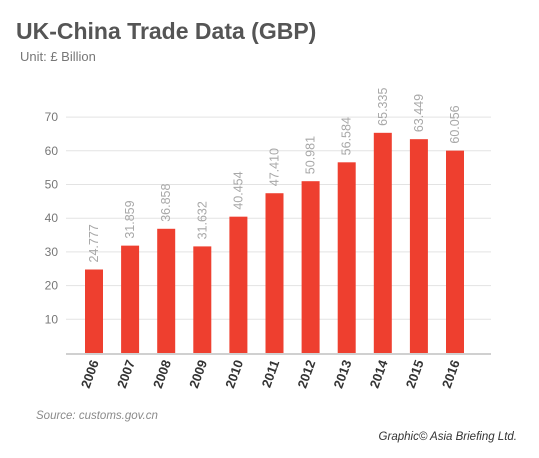  What do you see at coordinates (347, 136) in the screenshot?
I see `data-label: 56.584` at bounding box center [347, 136].